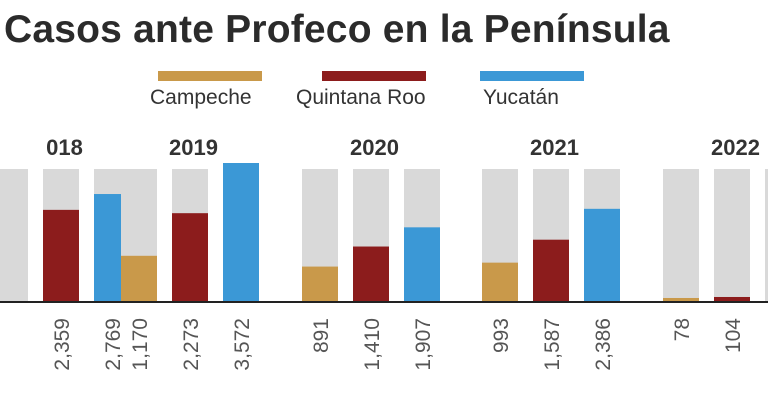 The width and height of the screenshot is (768, 400). What do you see at coordinates (372, 344) in the screenshot?
I see `value-label-2020-1: 1,410` at bounding box center [372, 344].